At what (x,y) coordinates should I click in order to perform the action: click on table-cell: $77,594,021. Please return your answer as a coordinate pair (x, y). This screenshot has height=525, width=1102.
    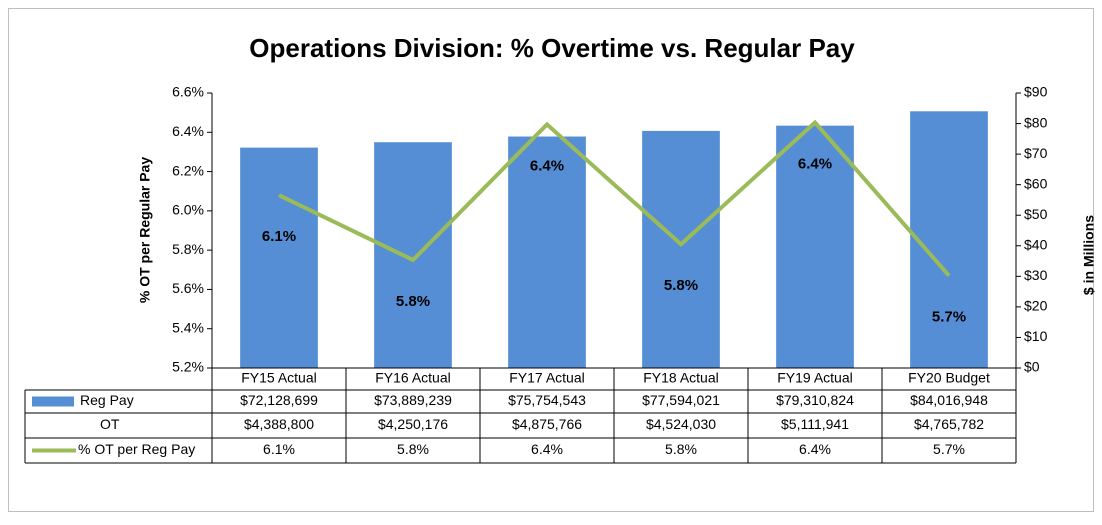
    Looking at the image, I should click on (681, 400).